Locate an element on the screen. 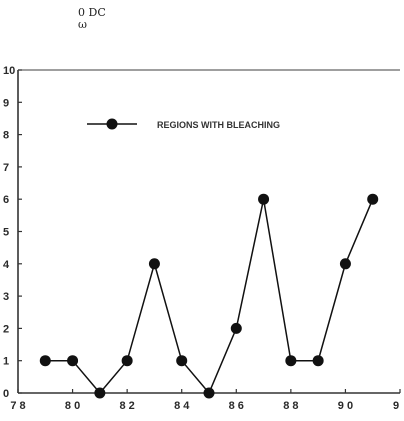 Image resolution: width=404 pixels, height=421 pixels. y-tick-label: 5 is located at coordinates (6, 233).